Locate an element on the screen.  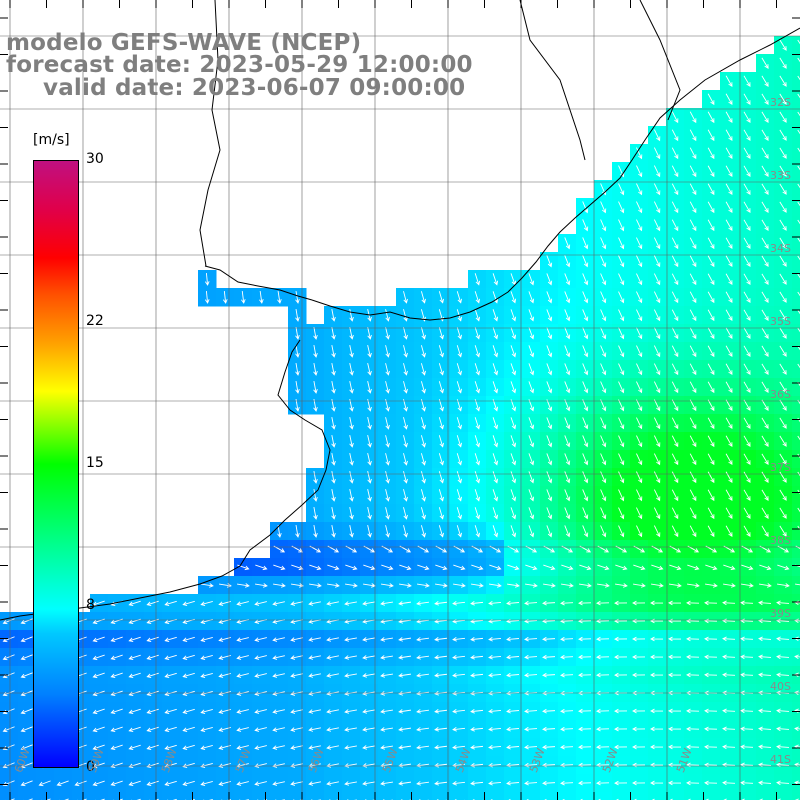
colorbar-tick-label: 22 is located at coordinates (95, 321).